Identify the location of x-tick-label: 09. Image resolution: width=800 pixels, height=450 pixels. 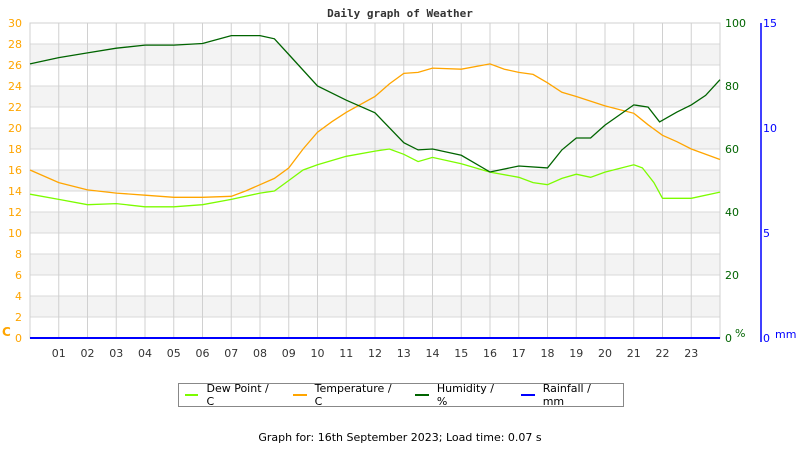
(289, 353).